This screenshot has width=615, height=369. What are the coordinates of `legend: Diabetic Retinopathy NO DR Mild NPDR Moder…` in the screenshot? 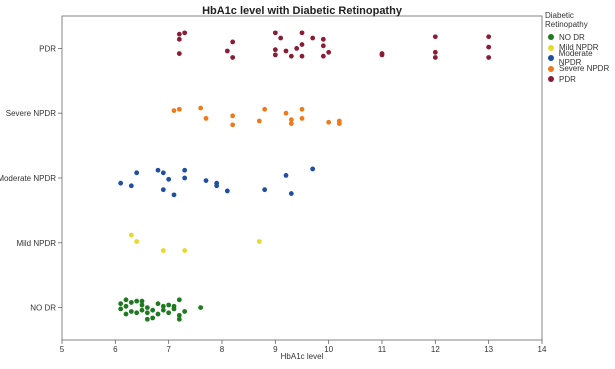 It's located at (580, 48).